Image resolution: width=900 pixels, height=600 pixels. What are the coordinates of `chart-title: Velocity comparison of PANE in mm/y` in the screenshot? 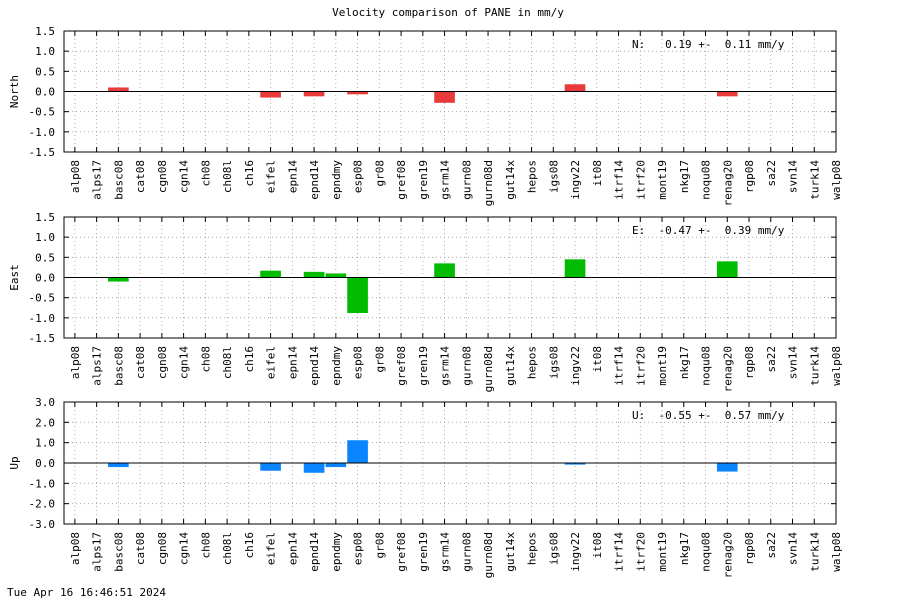 It's located at (448, 12).